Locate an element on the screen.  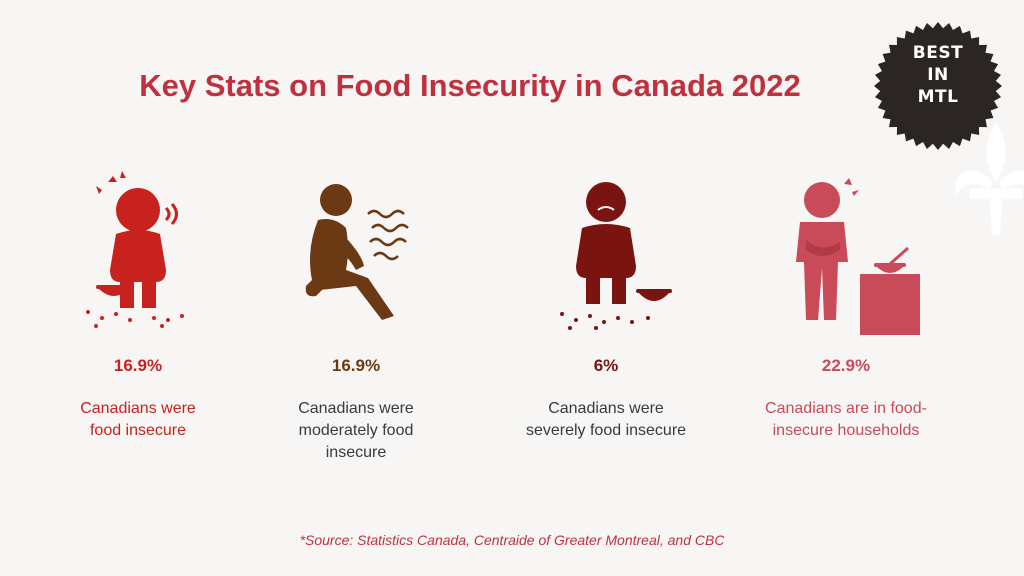
stat-caption: Canadians were severely food insecure is located at coordinates (606, 419).